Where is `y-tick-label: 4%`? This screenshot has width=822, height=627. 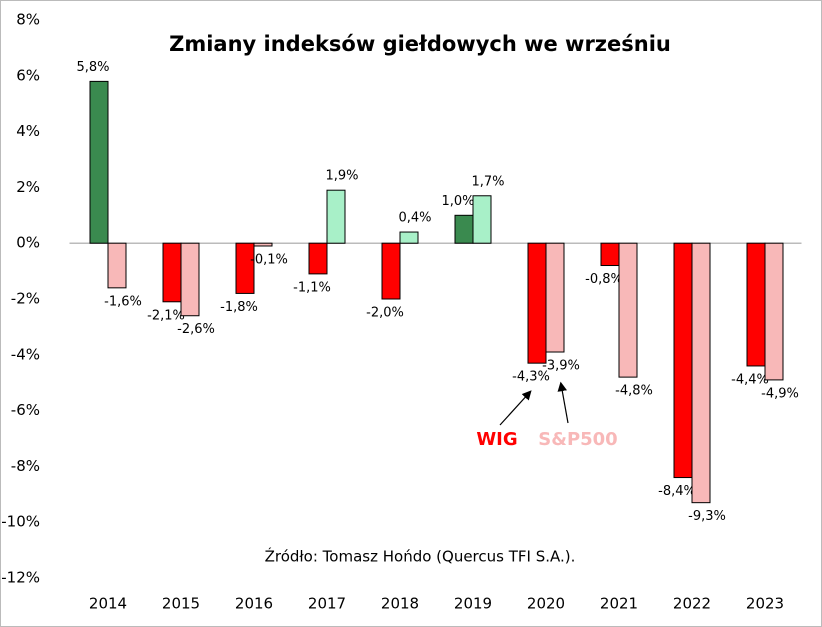 y-tick-label: 4% is located at coordinates (28, 131).